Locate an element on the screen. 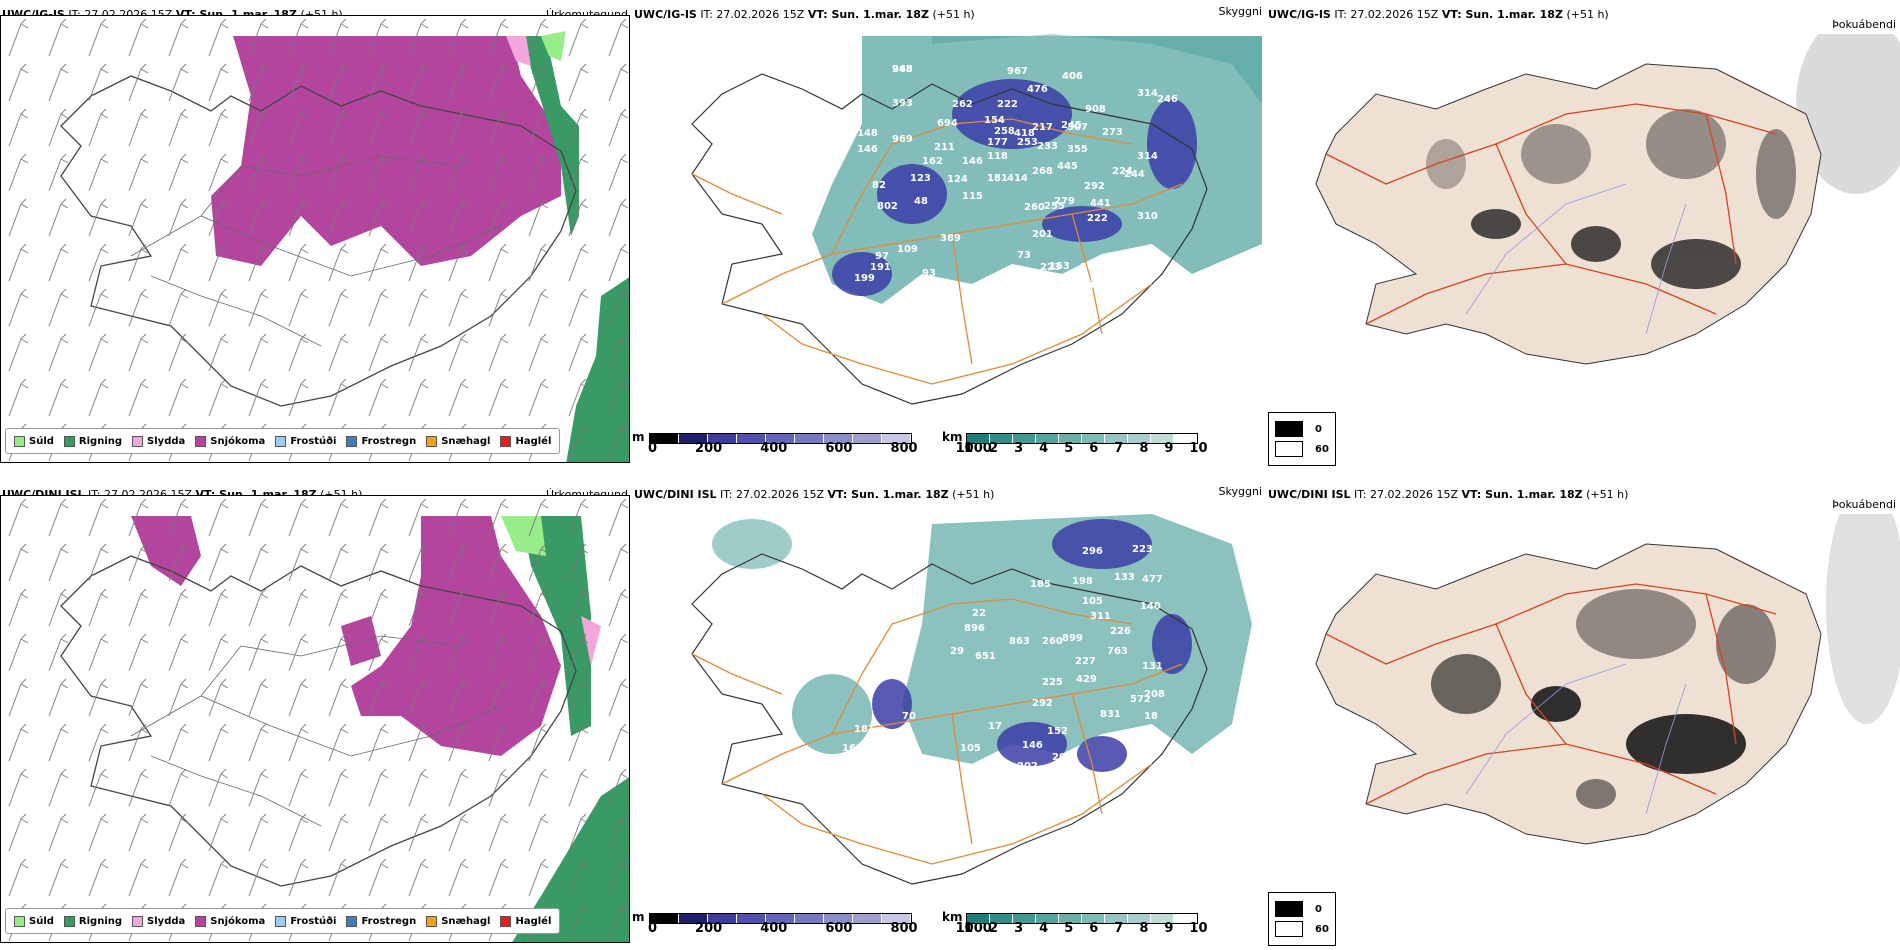  cloud-base-value: 123 is located at coordinates (920, 178).